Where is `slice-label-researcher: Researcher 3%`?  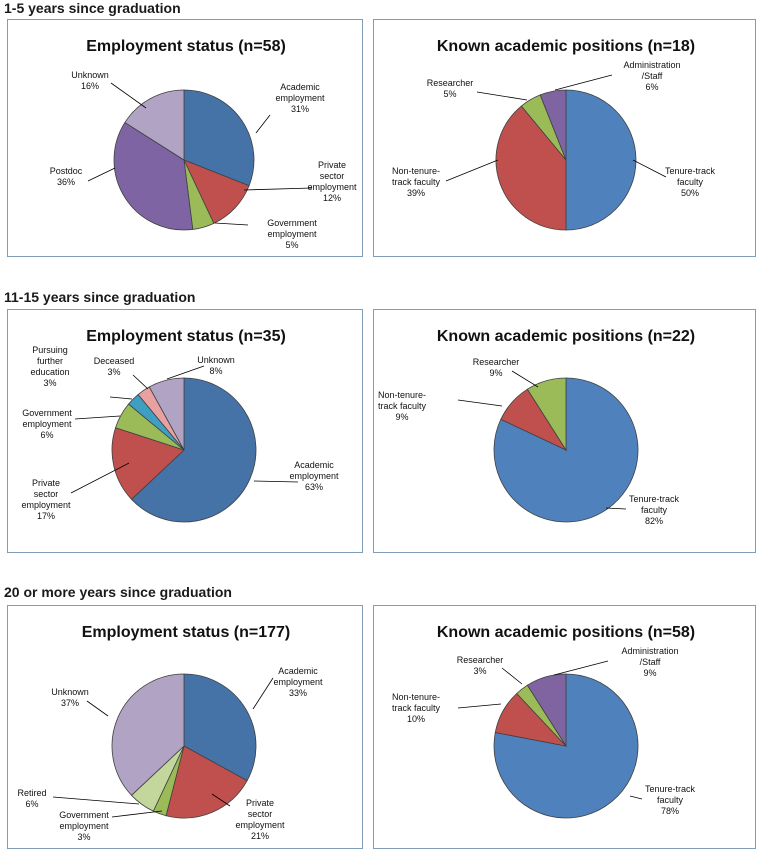 slice-label-researcher: Researcher 3% is located at coordinates (480, 665).